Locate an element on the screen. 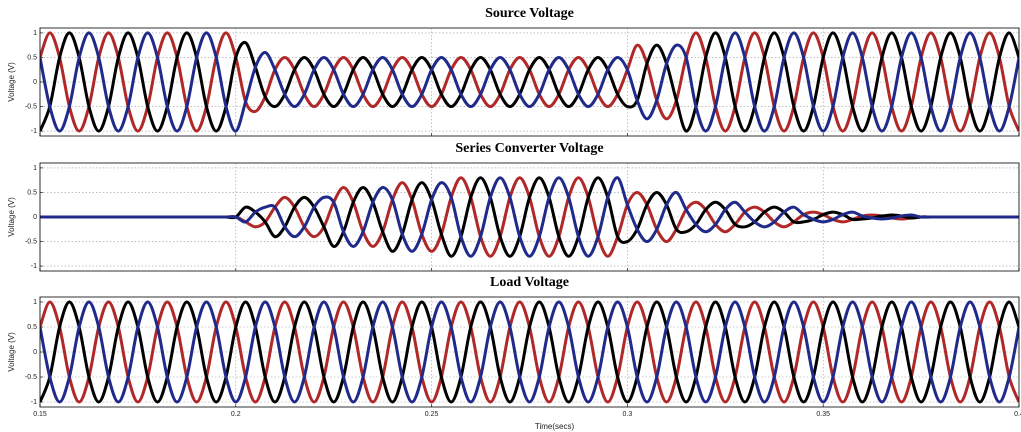  chart-title: Load Voltage is located at coordinates (529, 282).